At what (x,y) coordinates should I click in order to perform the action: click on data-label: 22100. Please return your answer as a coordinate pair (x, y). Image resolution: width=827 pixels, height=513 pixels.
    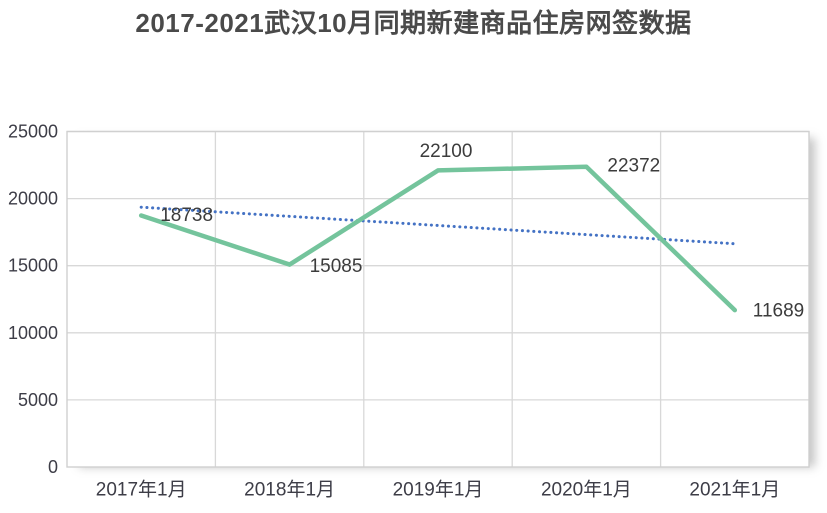
    Looking at the image, I should click on (446, 151).